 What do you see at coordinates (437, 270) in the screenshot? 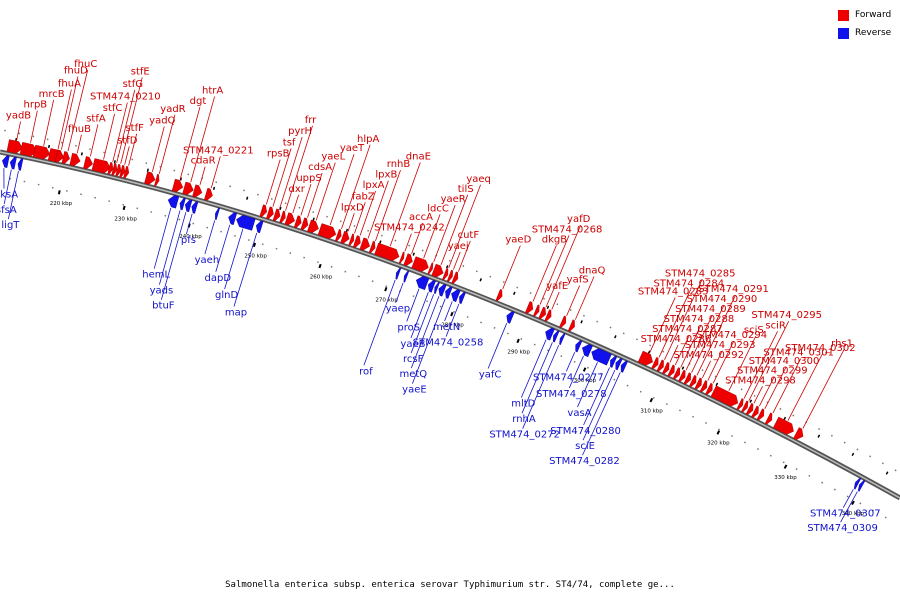
I see `forward-gene-tils` at bounding box center [437, 270].